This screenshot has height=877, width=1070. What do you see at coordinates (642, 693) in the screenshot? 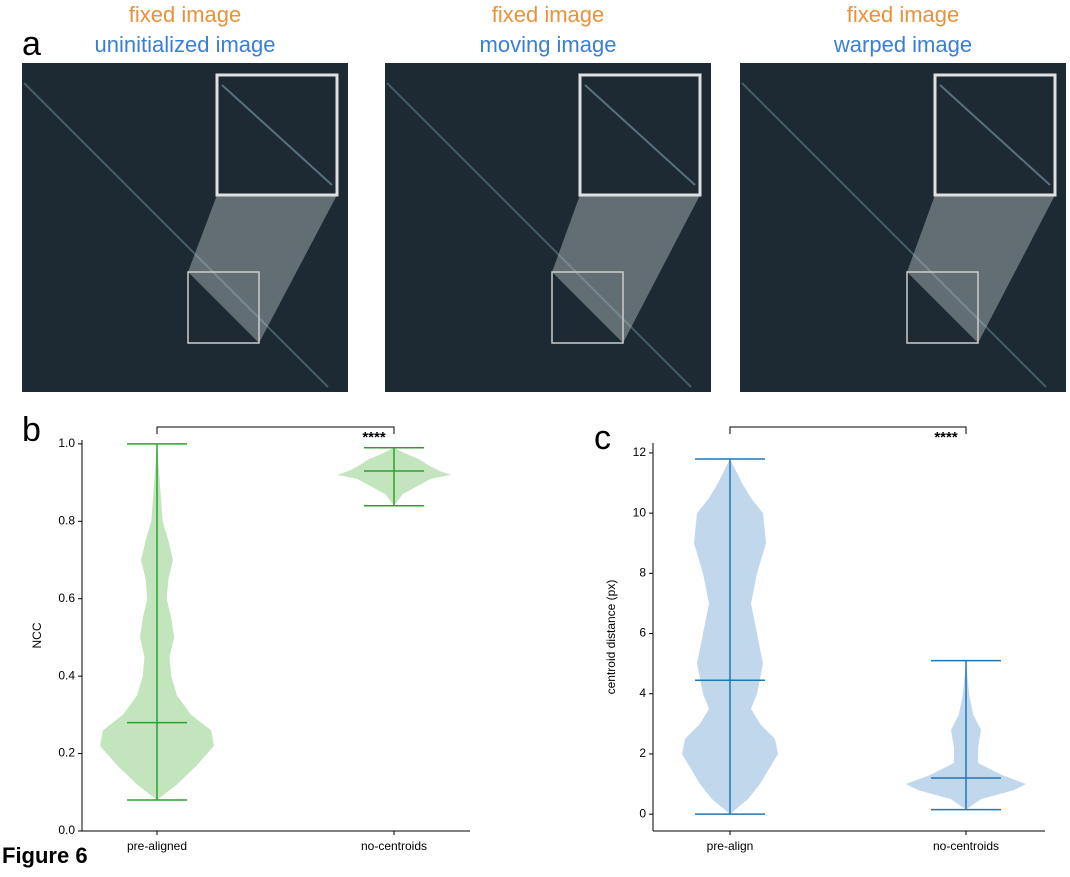
I see `y-tick-label: 4` at bounding box center [642, 693].